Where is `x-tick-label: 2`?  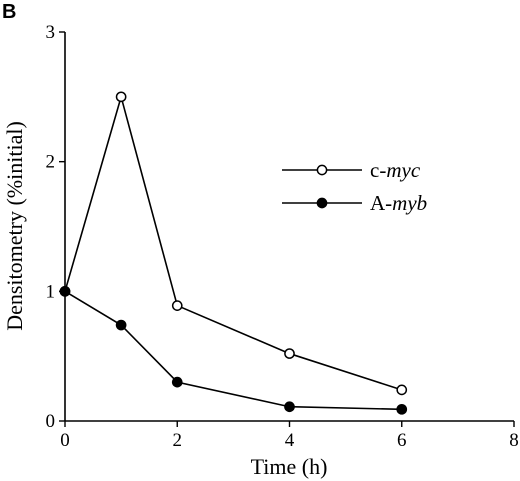
x-tick-label: 2 is located at coordinates (178, 440).